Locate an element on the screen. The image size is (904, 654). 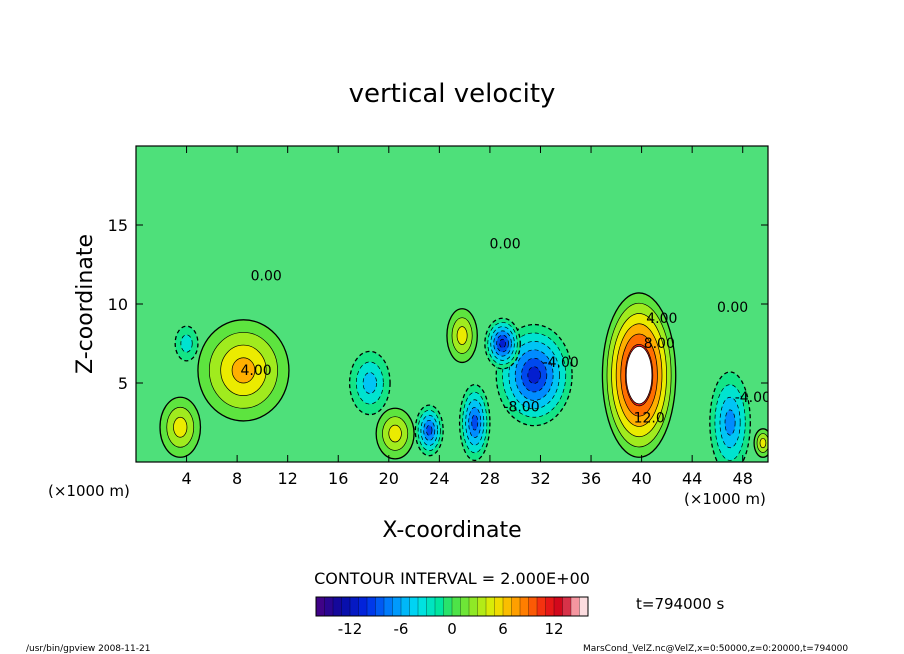
y-tick-label-1: 10 is located at coordinates (118, 304).